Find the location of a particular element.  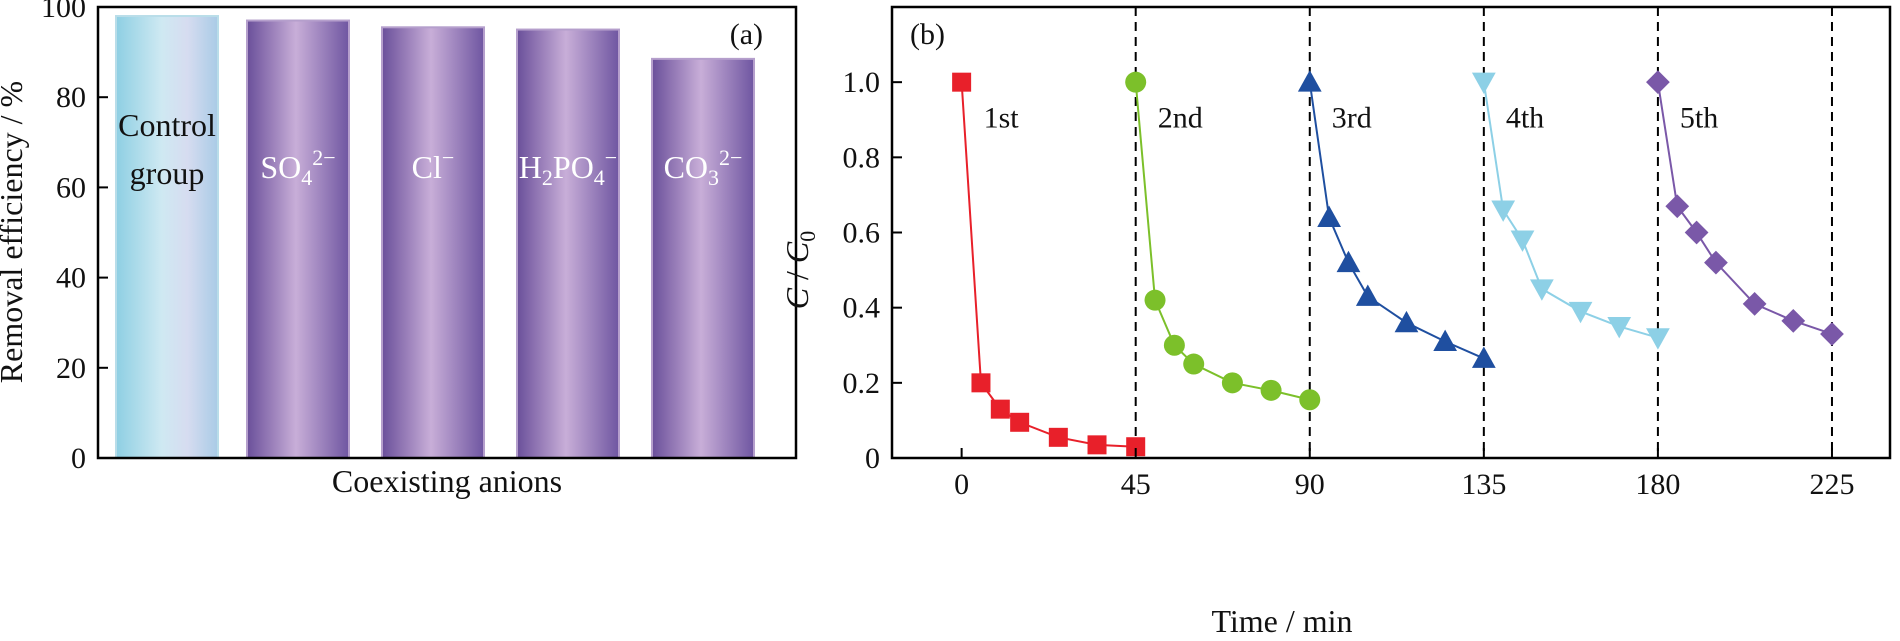

x-tick-label-b-180: 180 is located at coordinates (1657, 484).